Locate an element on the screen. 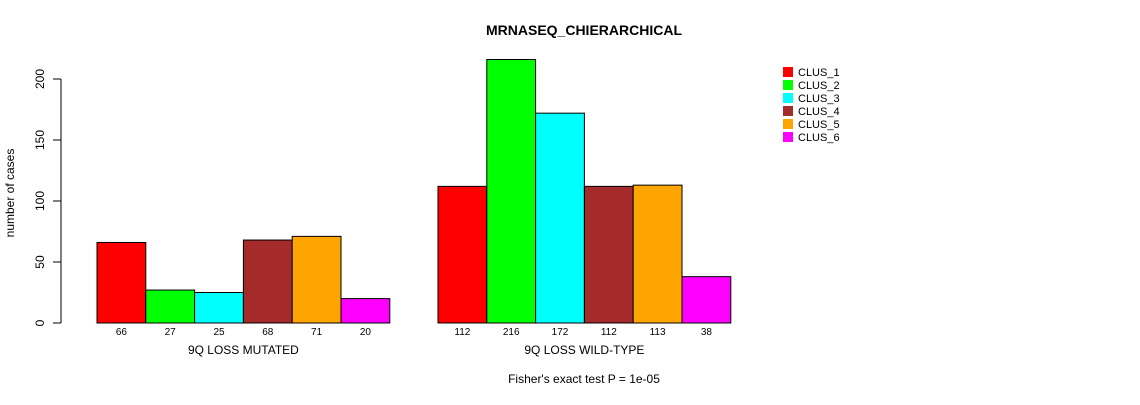  bar-count-label: 66 is located at coordinates (122, 332).